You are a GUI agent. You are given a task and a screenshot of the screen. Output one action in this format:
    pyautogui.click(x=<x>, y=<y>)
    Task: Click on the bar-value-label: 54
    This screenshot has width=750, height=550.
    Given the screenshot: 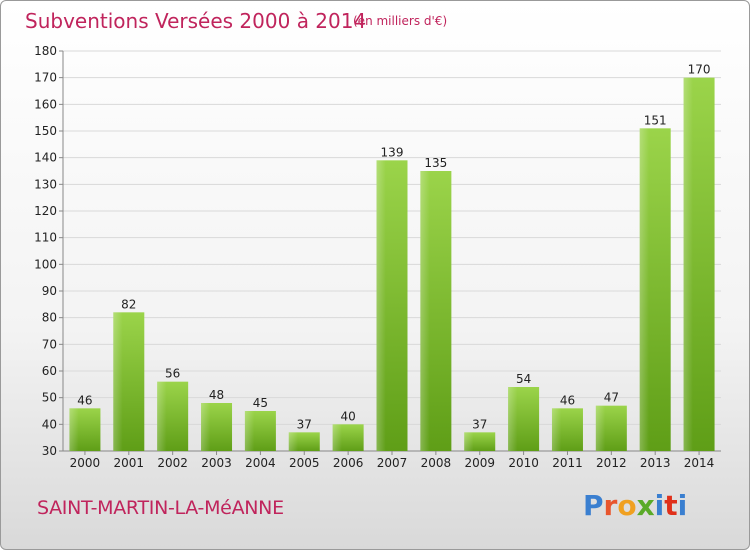 What is the action you would take?
    pyautogui.click(x=523, y=379)
    